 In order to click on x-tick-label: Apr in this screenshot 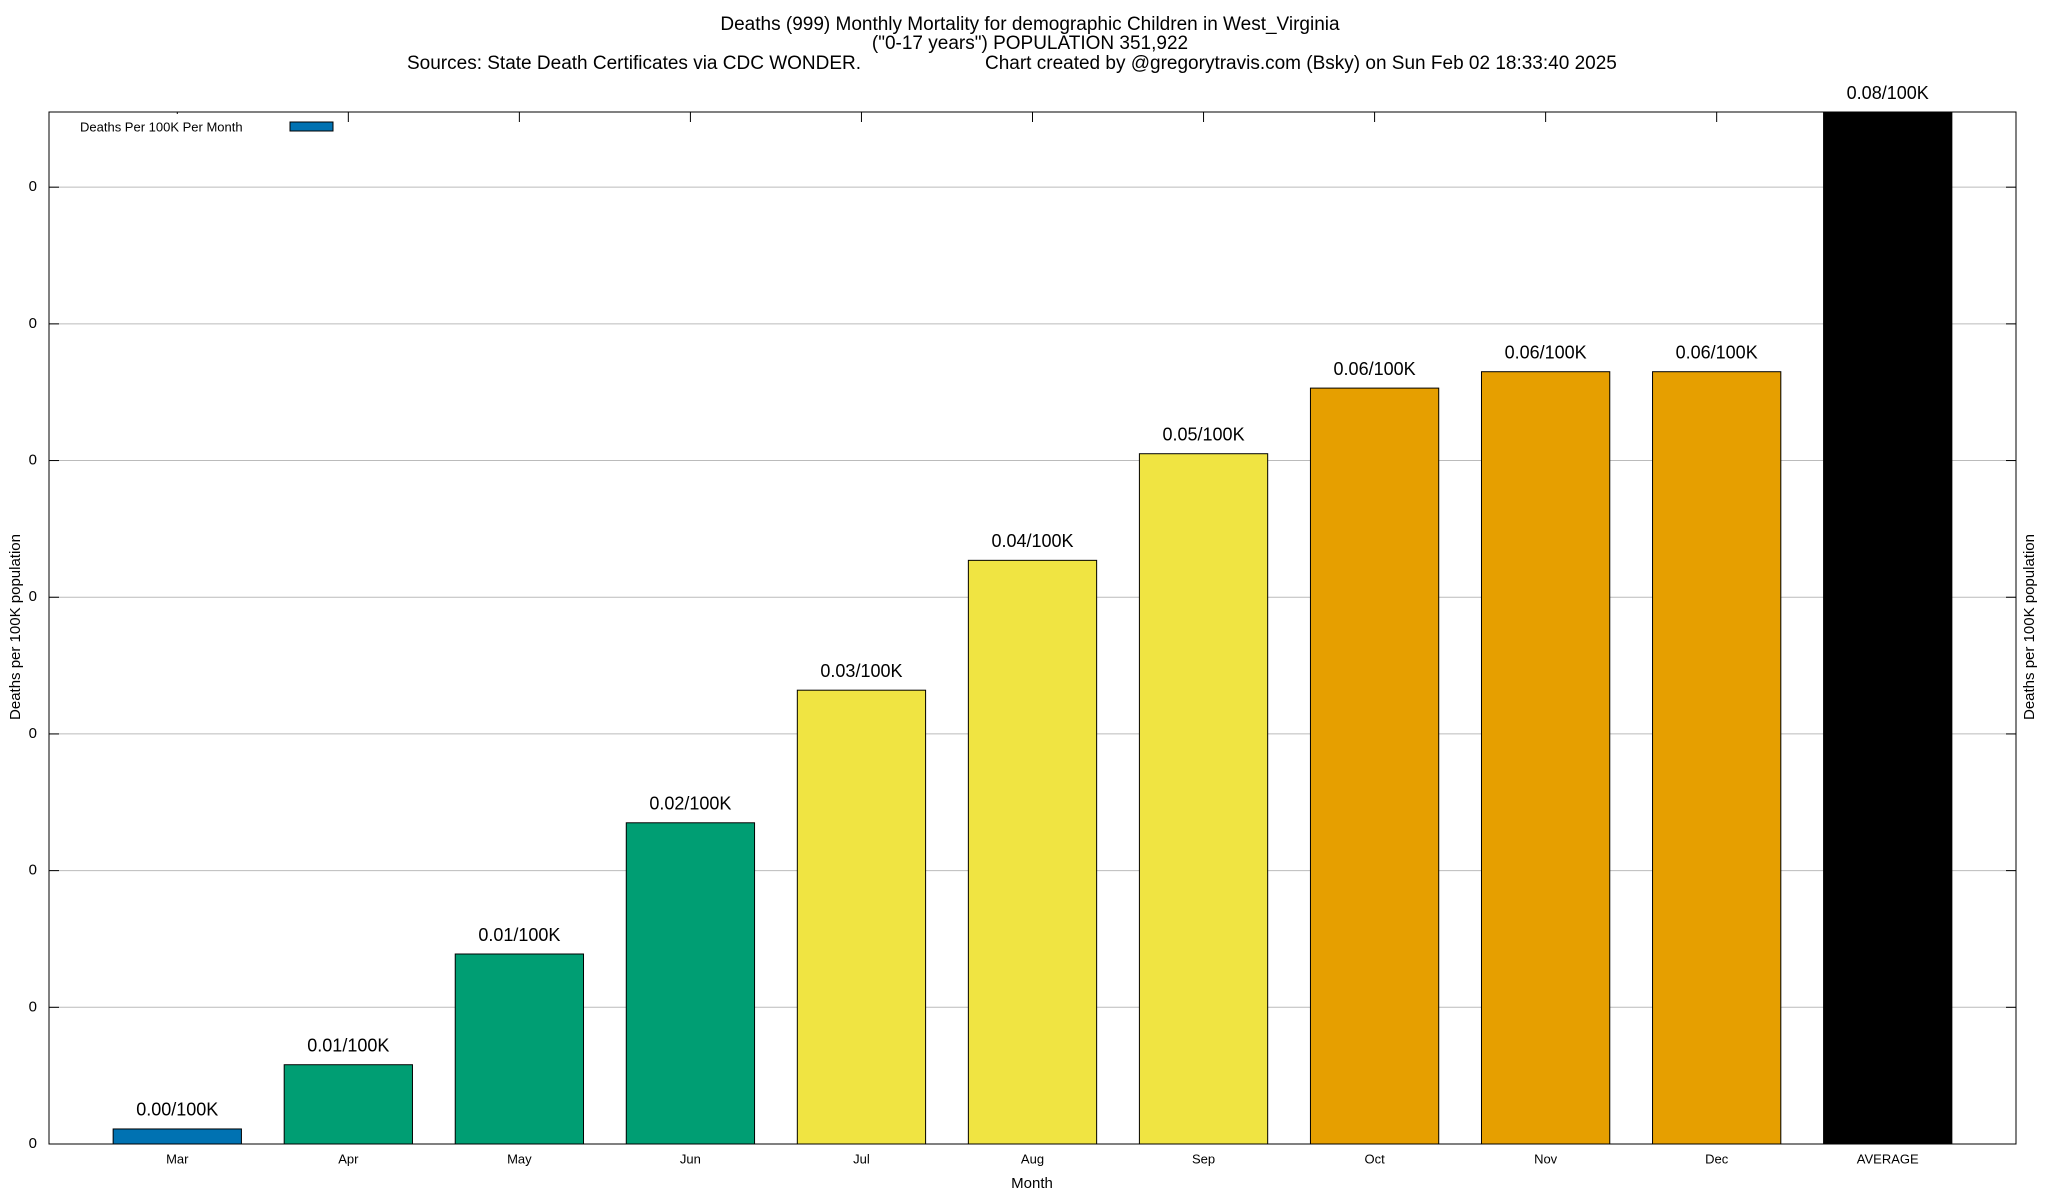, I will do `click(348, 1158)`.